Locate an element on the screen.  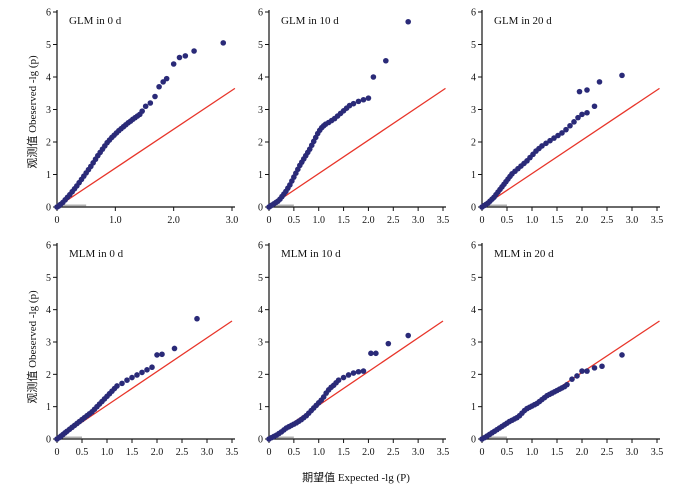
y-axis-title-bottom: 观测值 Obeserved -lg (p) is located at coordinates (32, 347).